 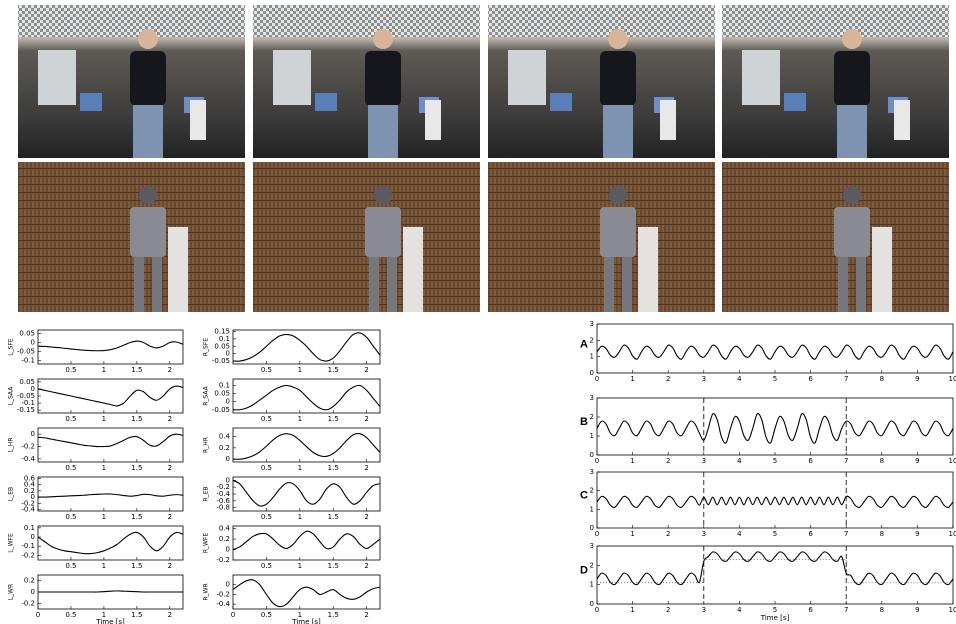 What do you see at coordinates (27, 334) in the screenshot?
I see `y-tick-label: 0.05` at bounding box center [27, 334].